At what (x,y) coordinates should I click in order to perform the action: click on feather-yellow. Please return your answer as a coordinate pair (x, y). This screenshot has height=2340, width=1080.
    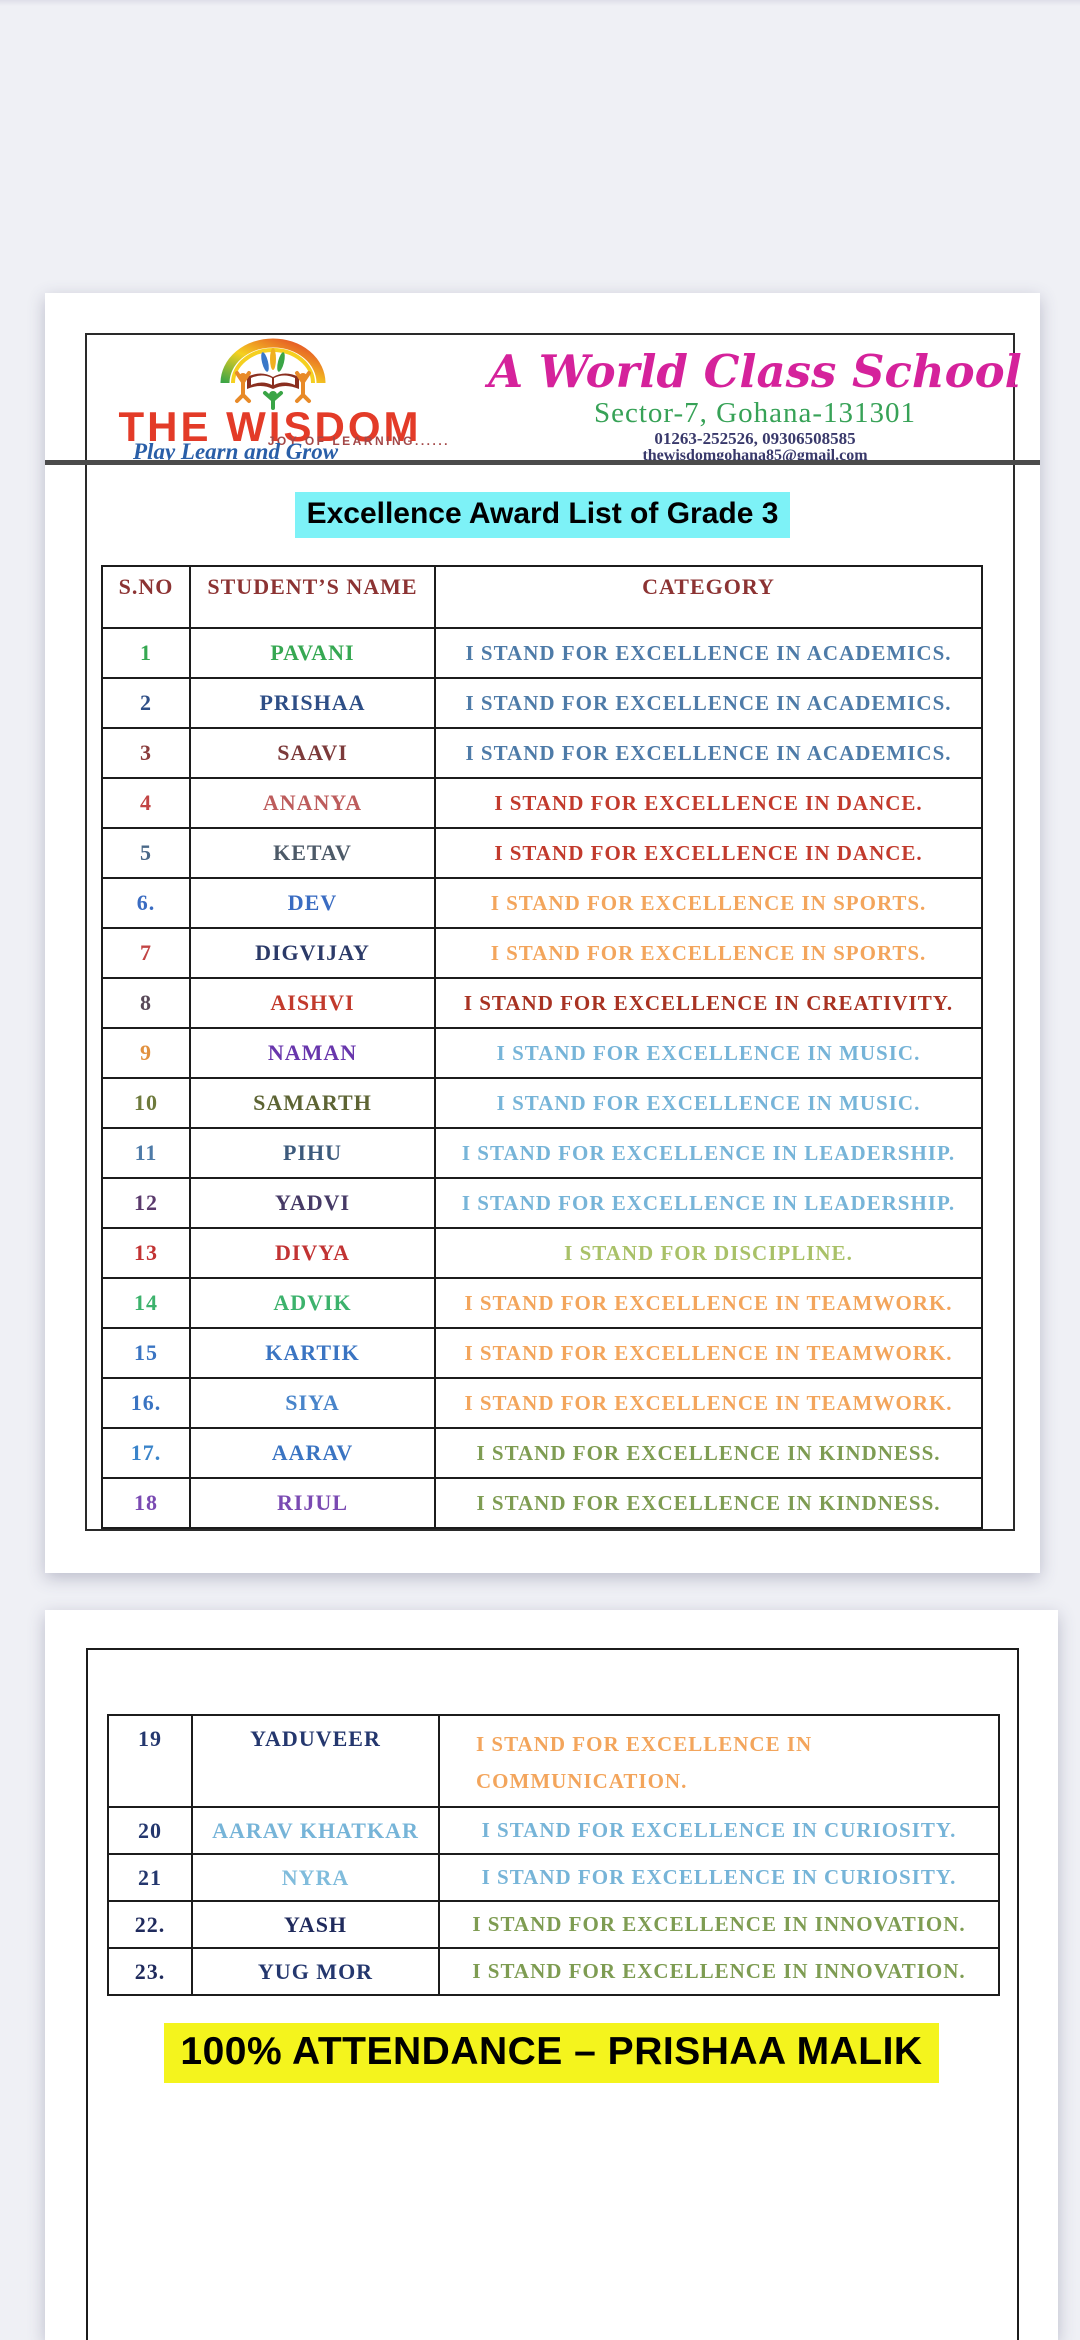
    Looking at the image, I should click on (273, 359).